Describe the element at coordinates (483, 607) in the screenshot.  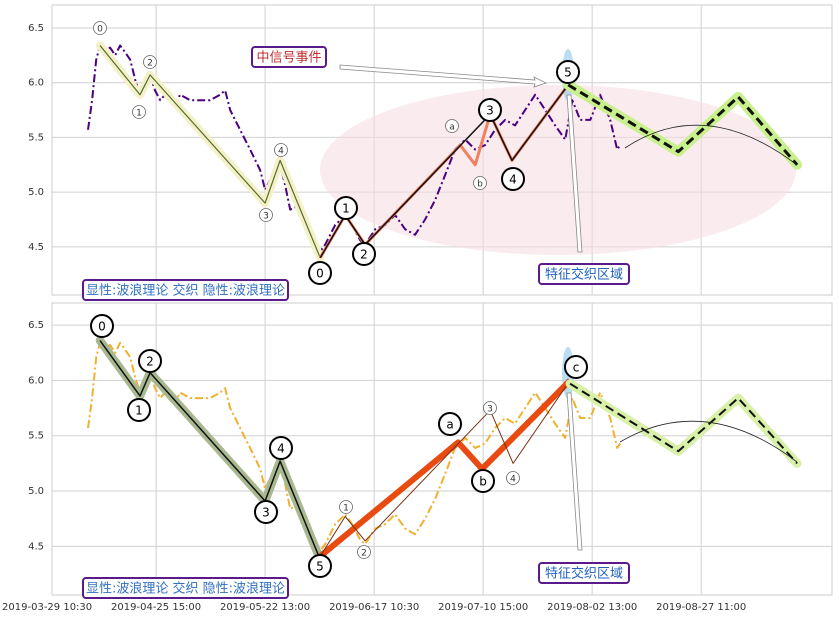
I see `x-tick-label: 2019-07-10 15:00` at that location.